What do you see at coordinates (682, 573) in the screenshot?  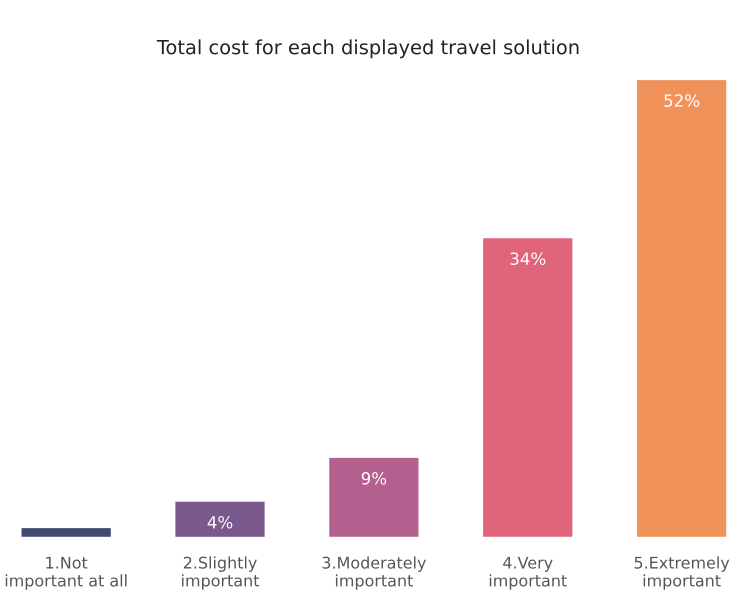 I see `x-tick-label: 5.Extremely important` at bounding box center [682, 573].